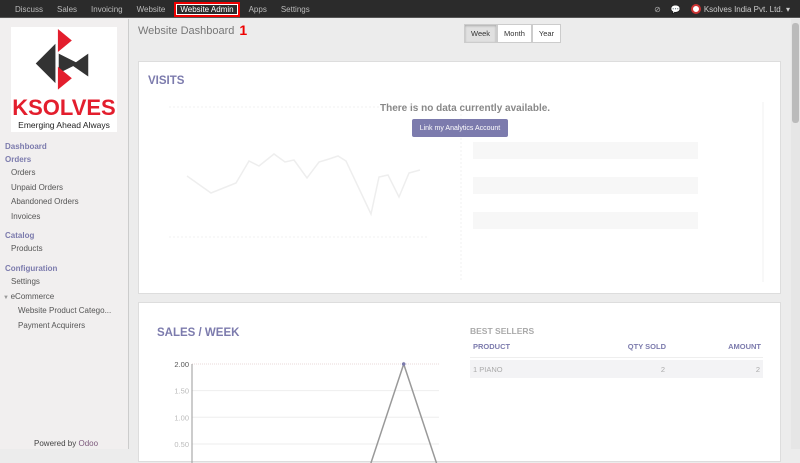 The height and width of the screenshot is (463, 800). I want to click on visits-title: VISITS, so click(166, 81).